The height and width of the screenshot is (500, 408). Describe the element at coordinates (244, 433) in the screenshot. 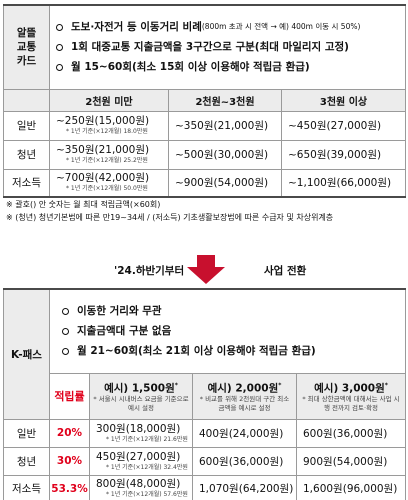

I see `value-cell: 400원(24,000원)` at that location.